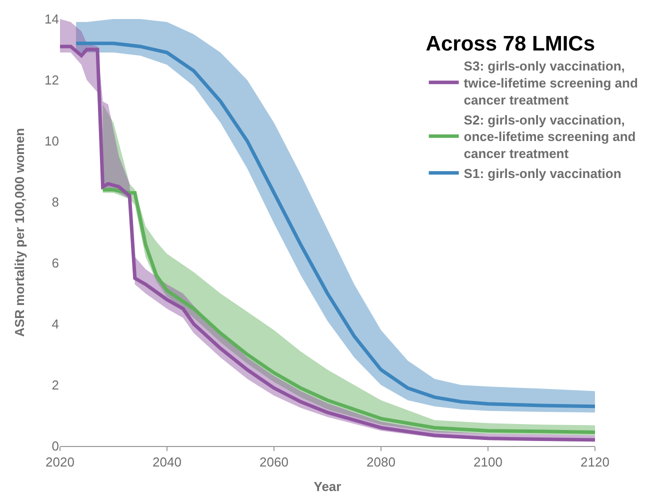 Image resolution: width=656 pixels, height=494 pixels. What do you see at coordinates (55, 202) in the screenshot?
I see `y-tick-label: 8` at bounding box center [55, 202].